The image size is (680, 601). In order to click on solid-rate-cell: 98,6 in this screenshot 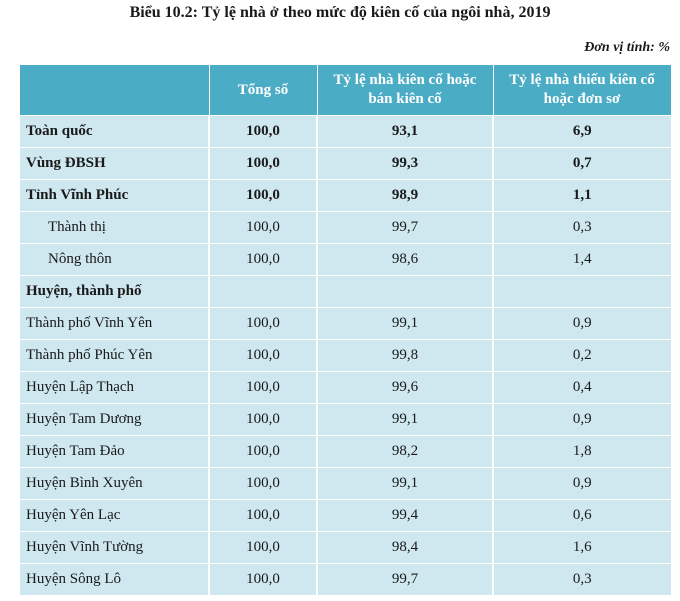, I will do `click(405, 259)`.